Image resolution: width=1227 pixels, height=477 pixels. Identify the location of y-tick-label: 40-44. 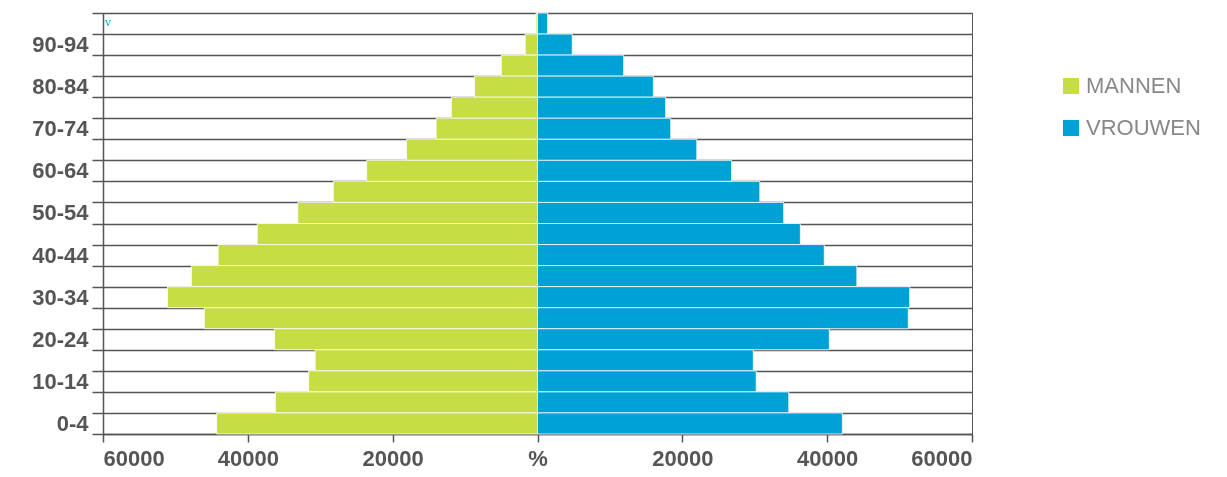
(61, 255).